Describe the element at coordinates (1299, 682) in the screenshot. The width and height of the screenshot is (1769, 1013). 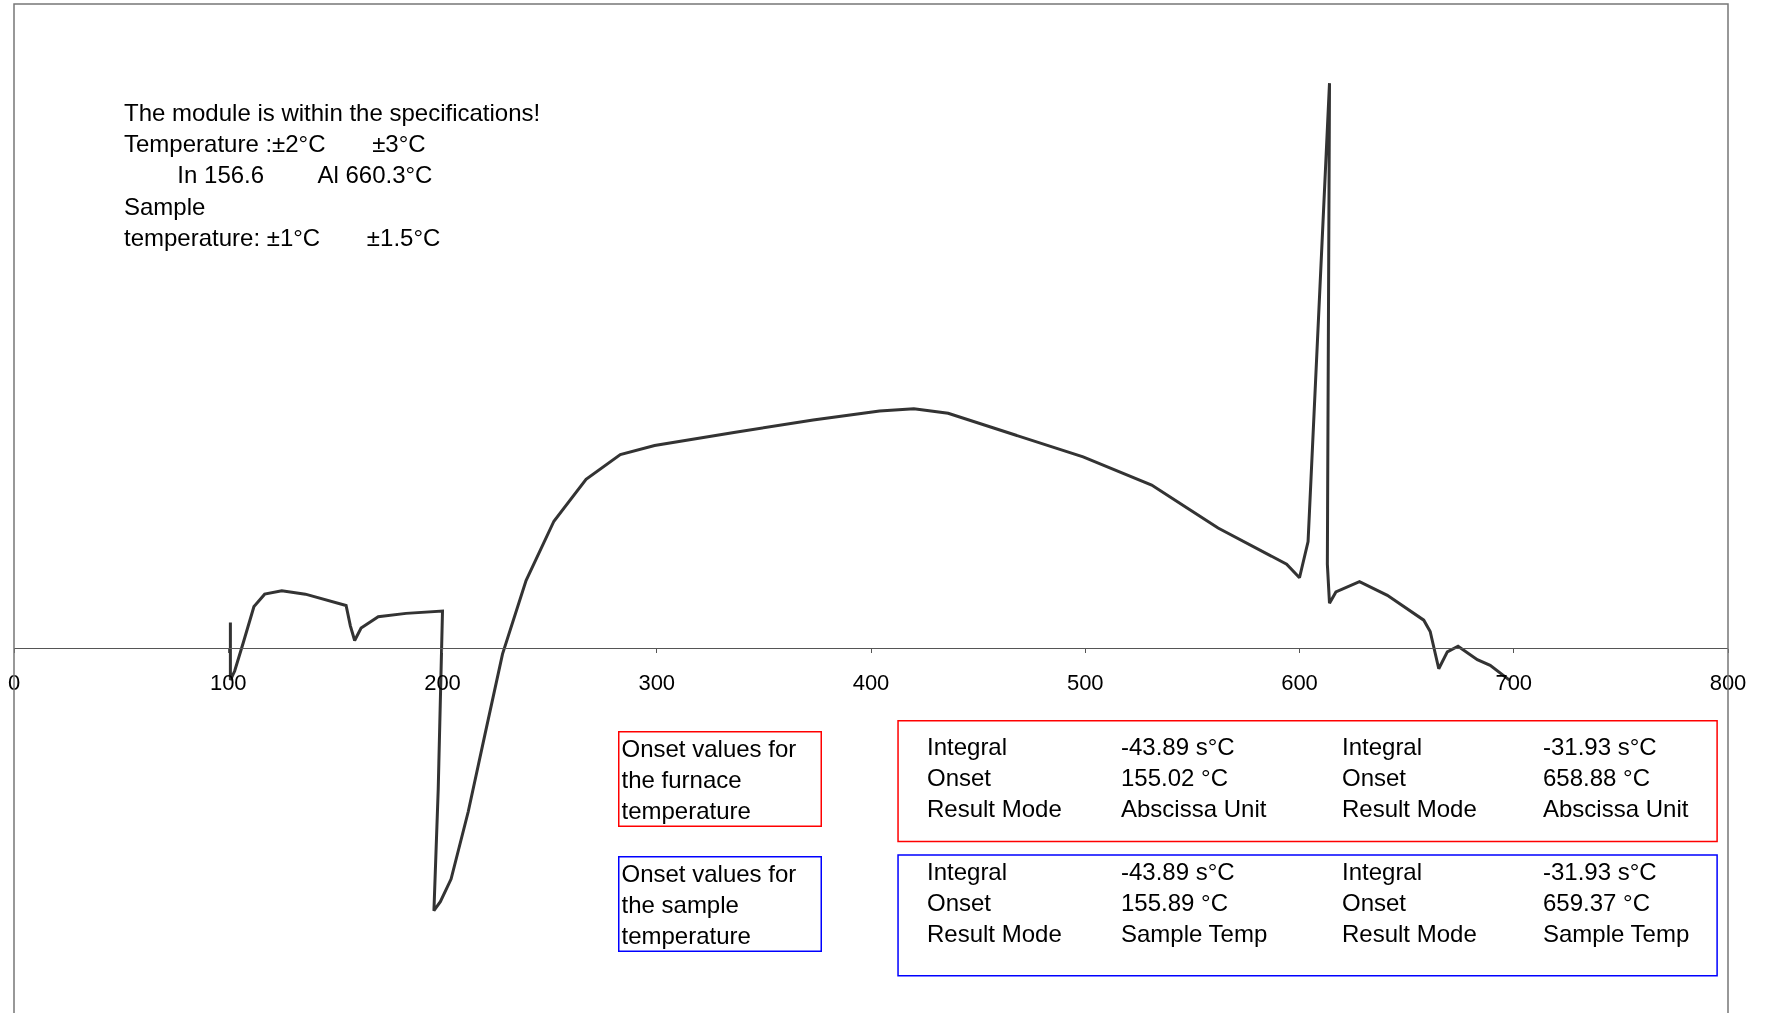
I see `x-tick-label: 600` at that location.